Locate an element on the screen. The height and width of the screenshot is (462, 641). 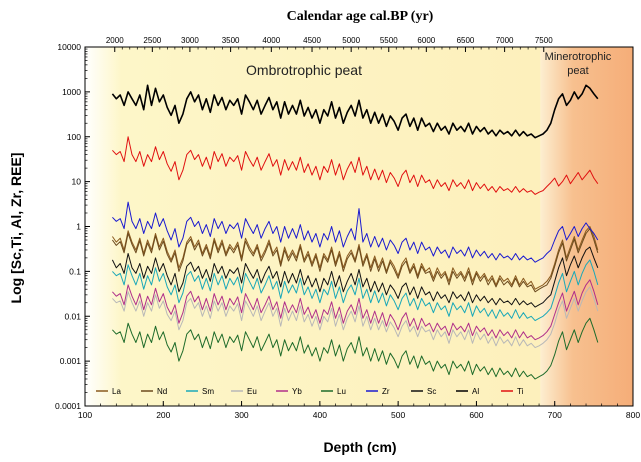
series-line-lu is located at coordinates (355, 348).